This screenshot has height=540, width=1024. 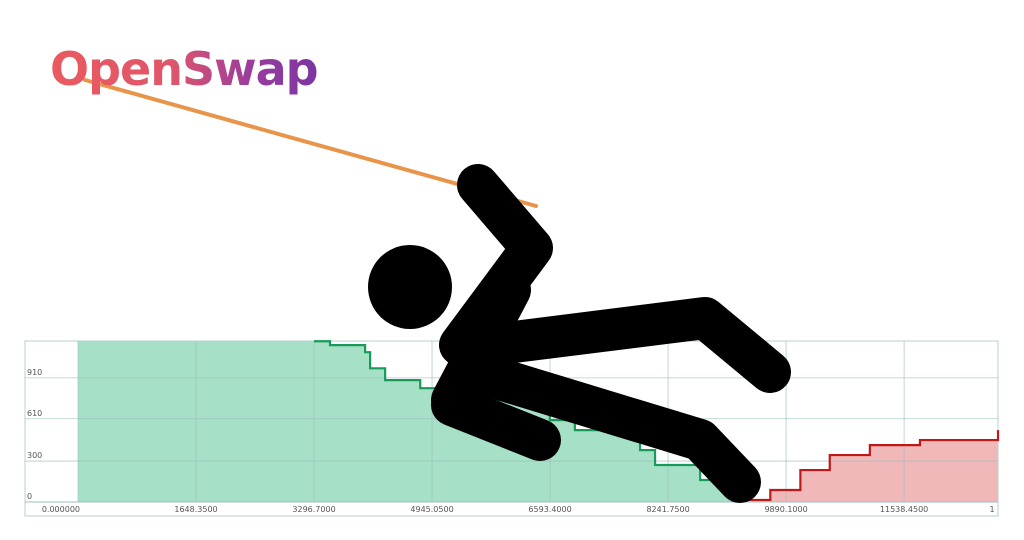 I want to click on x-tick-label: 3296.7000, so click(x=313, y=509).